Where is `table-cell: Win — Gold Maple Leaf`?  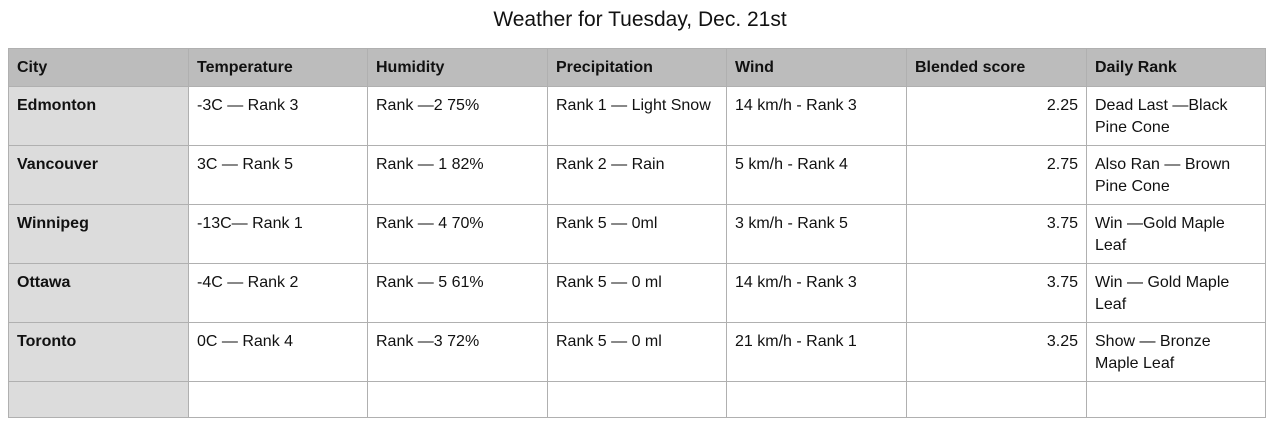 table-cell: Win — Gold Maple Leaf is located at coordinates (1176, 293).